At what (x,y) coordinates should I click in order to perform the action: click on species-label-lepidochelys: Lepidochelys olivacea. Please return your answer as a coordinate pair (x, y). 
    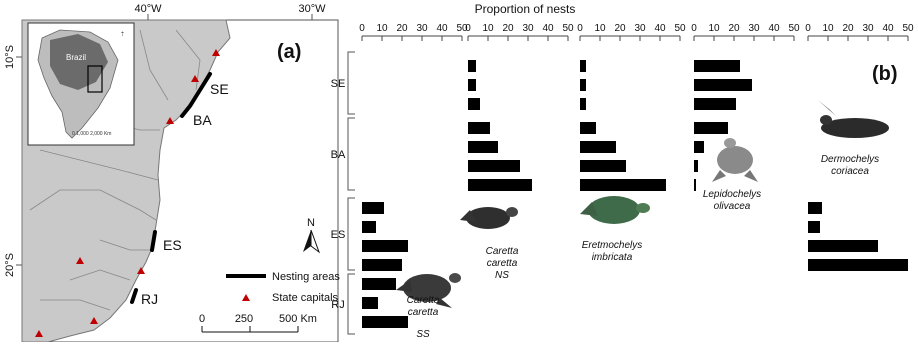
    Looking at the image, I should click on (732, 200).